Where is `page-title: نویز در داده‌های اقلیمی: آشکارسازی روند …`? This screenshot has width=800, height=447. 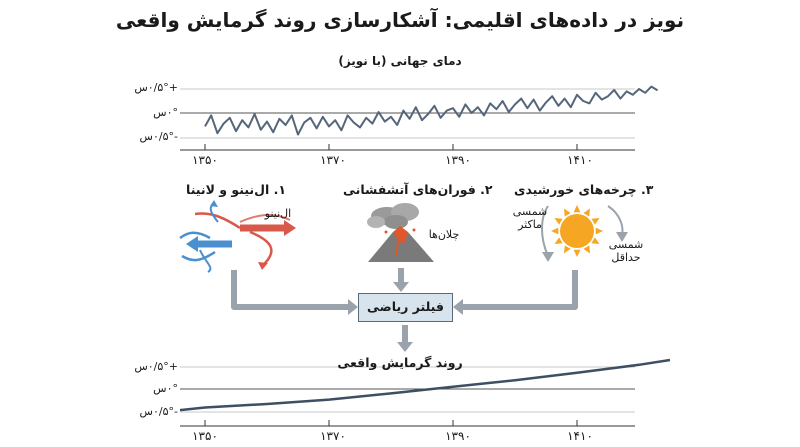
page-title: نویز در داده‌های اقلیمی: آشکارسازی روند … is located at coordinates (400, 20).